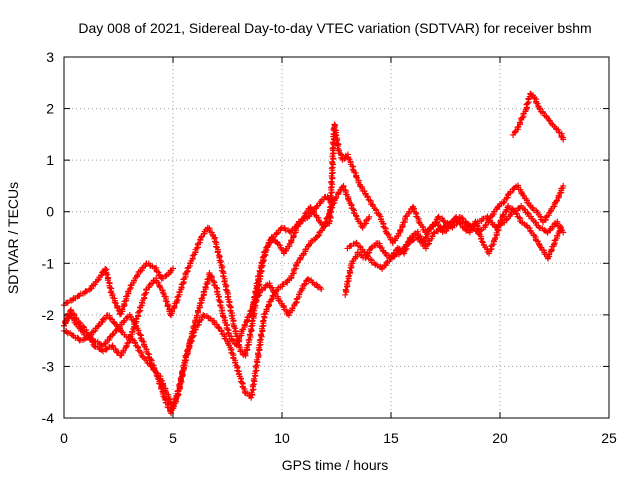 The width and height of the screenshot is (640, 480). What do you see at coordinates (173, 438) in the screenshot?
I see `x-tick-label: 5` at bounding box center [173, 438].